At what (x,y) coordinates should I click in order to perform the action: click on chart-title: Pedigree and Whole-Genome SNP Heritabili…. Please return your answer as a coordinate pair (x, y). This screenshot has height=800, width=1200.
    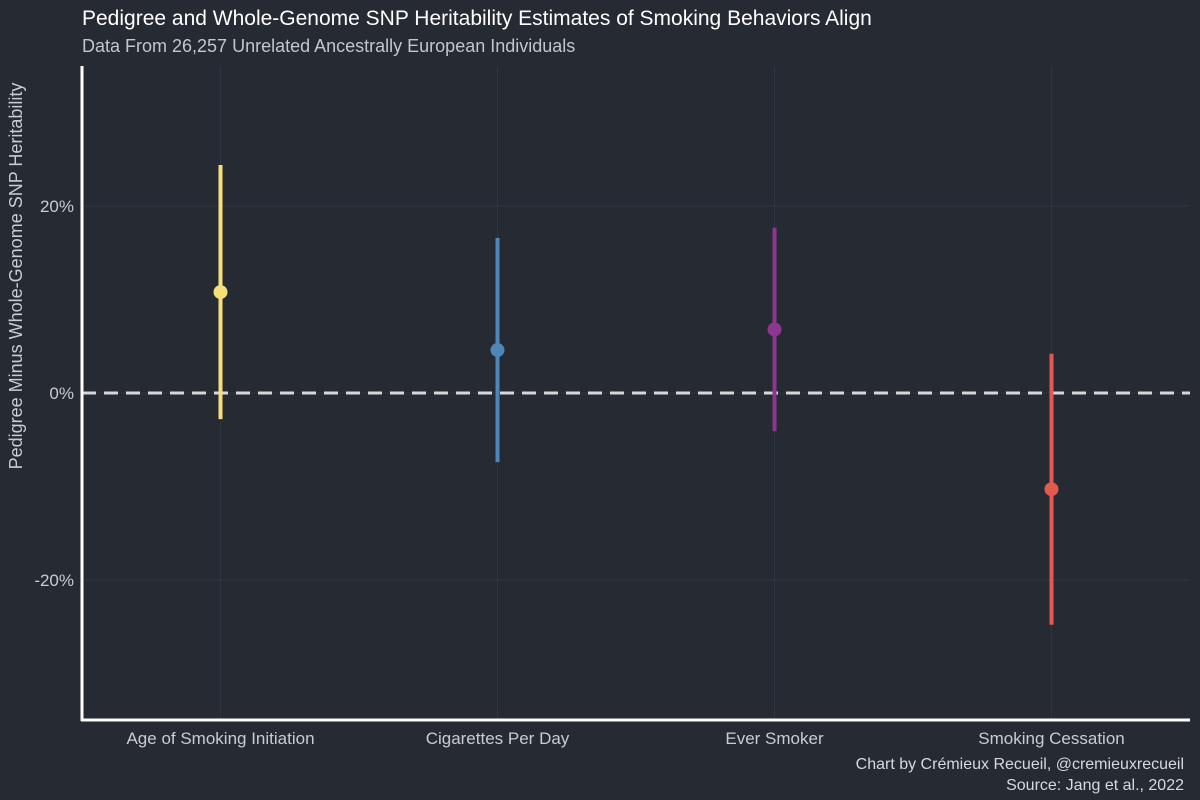
    Looking at the image, I should click on (477, 18).